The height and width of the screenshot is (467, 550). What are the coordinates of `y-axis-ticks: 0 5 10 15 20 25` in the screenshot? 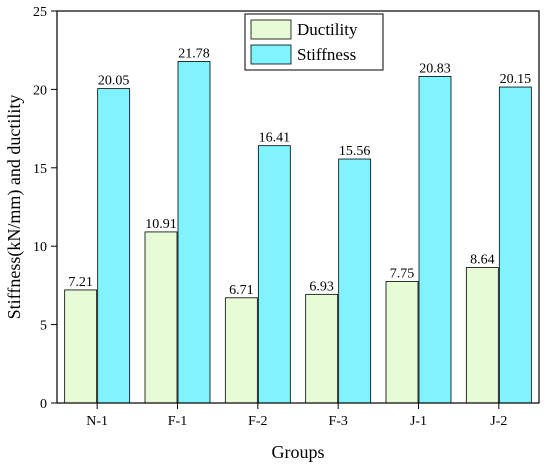 It's located at (45, 208).